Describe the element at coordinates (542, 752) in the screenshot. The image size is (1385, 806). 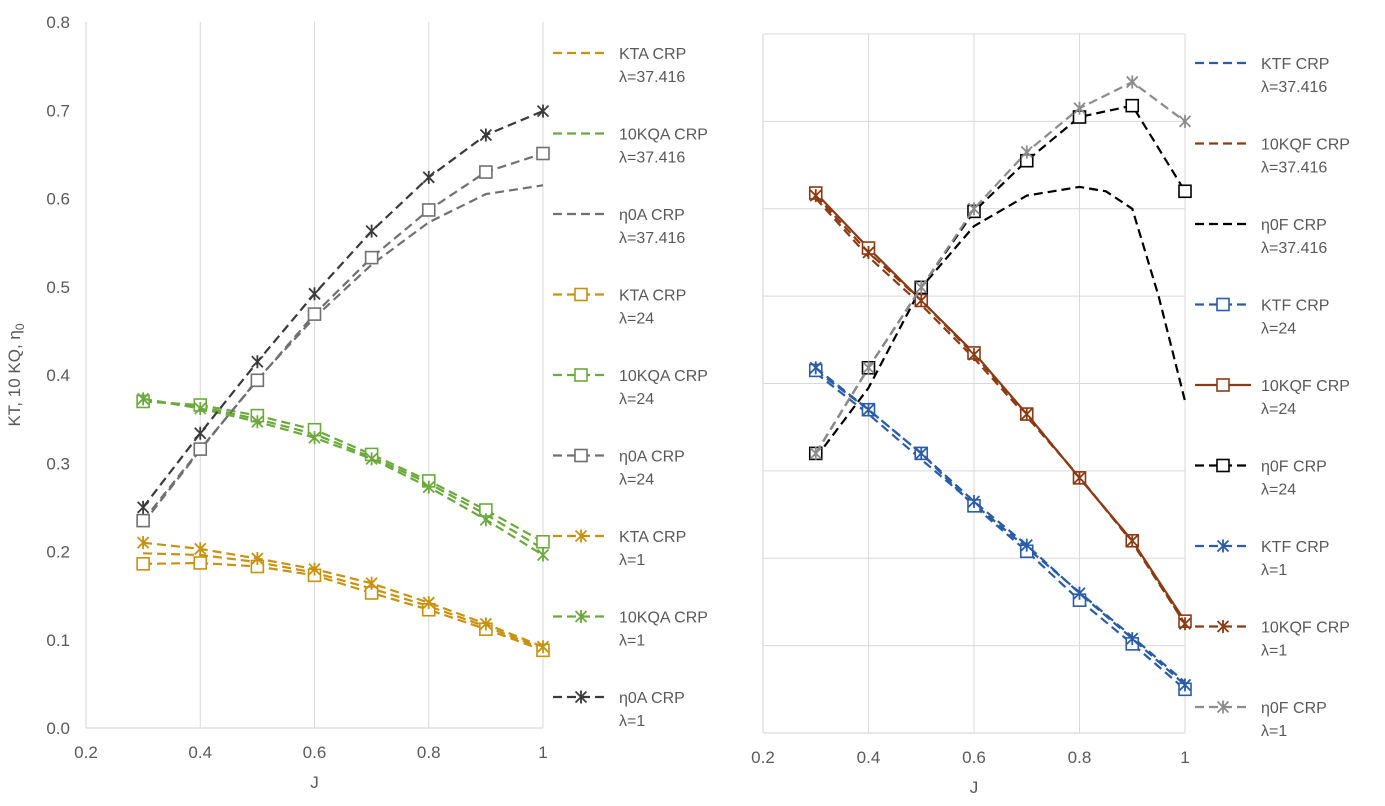
I see `x-tick-label: 1` at that location.